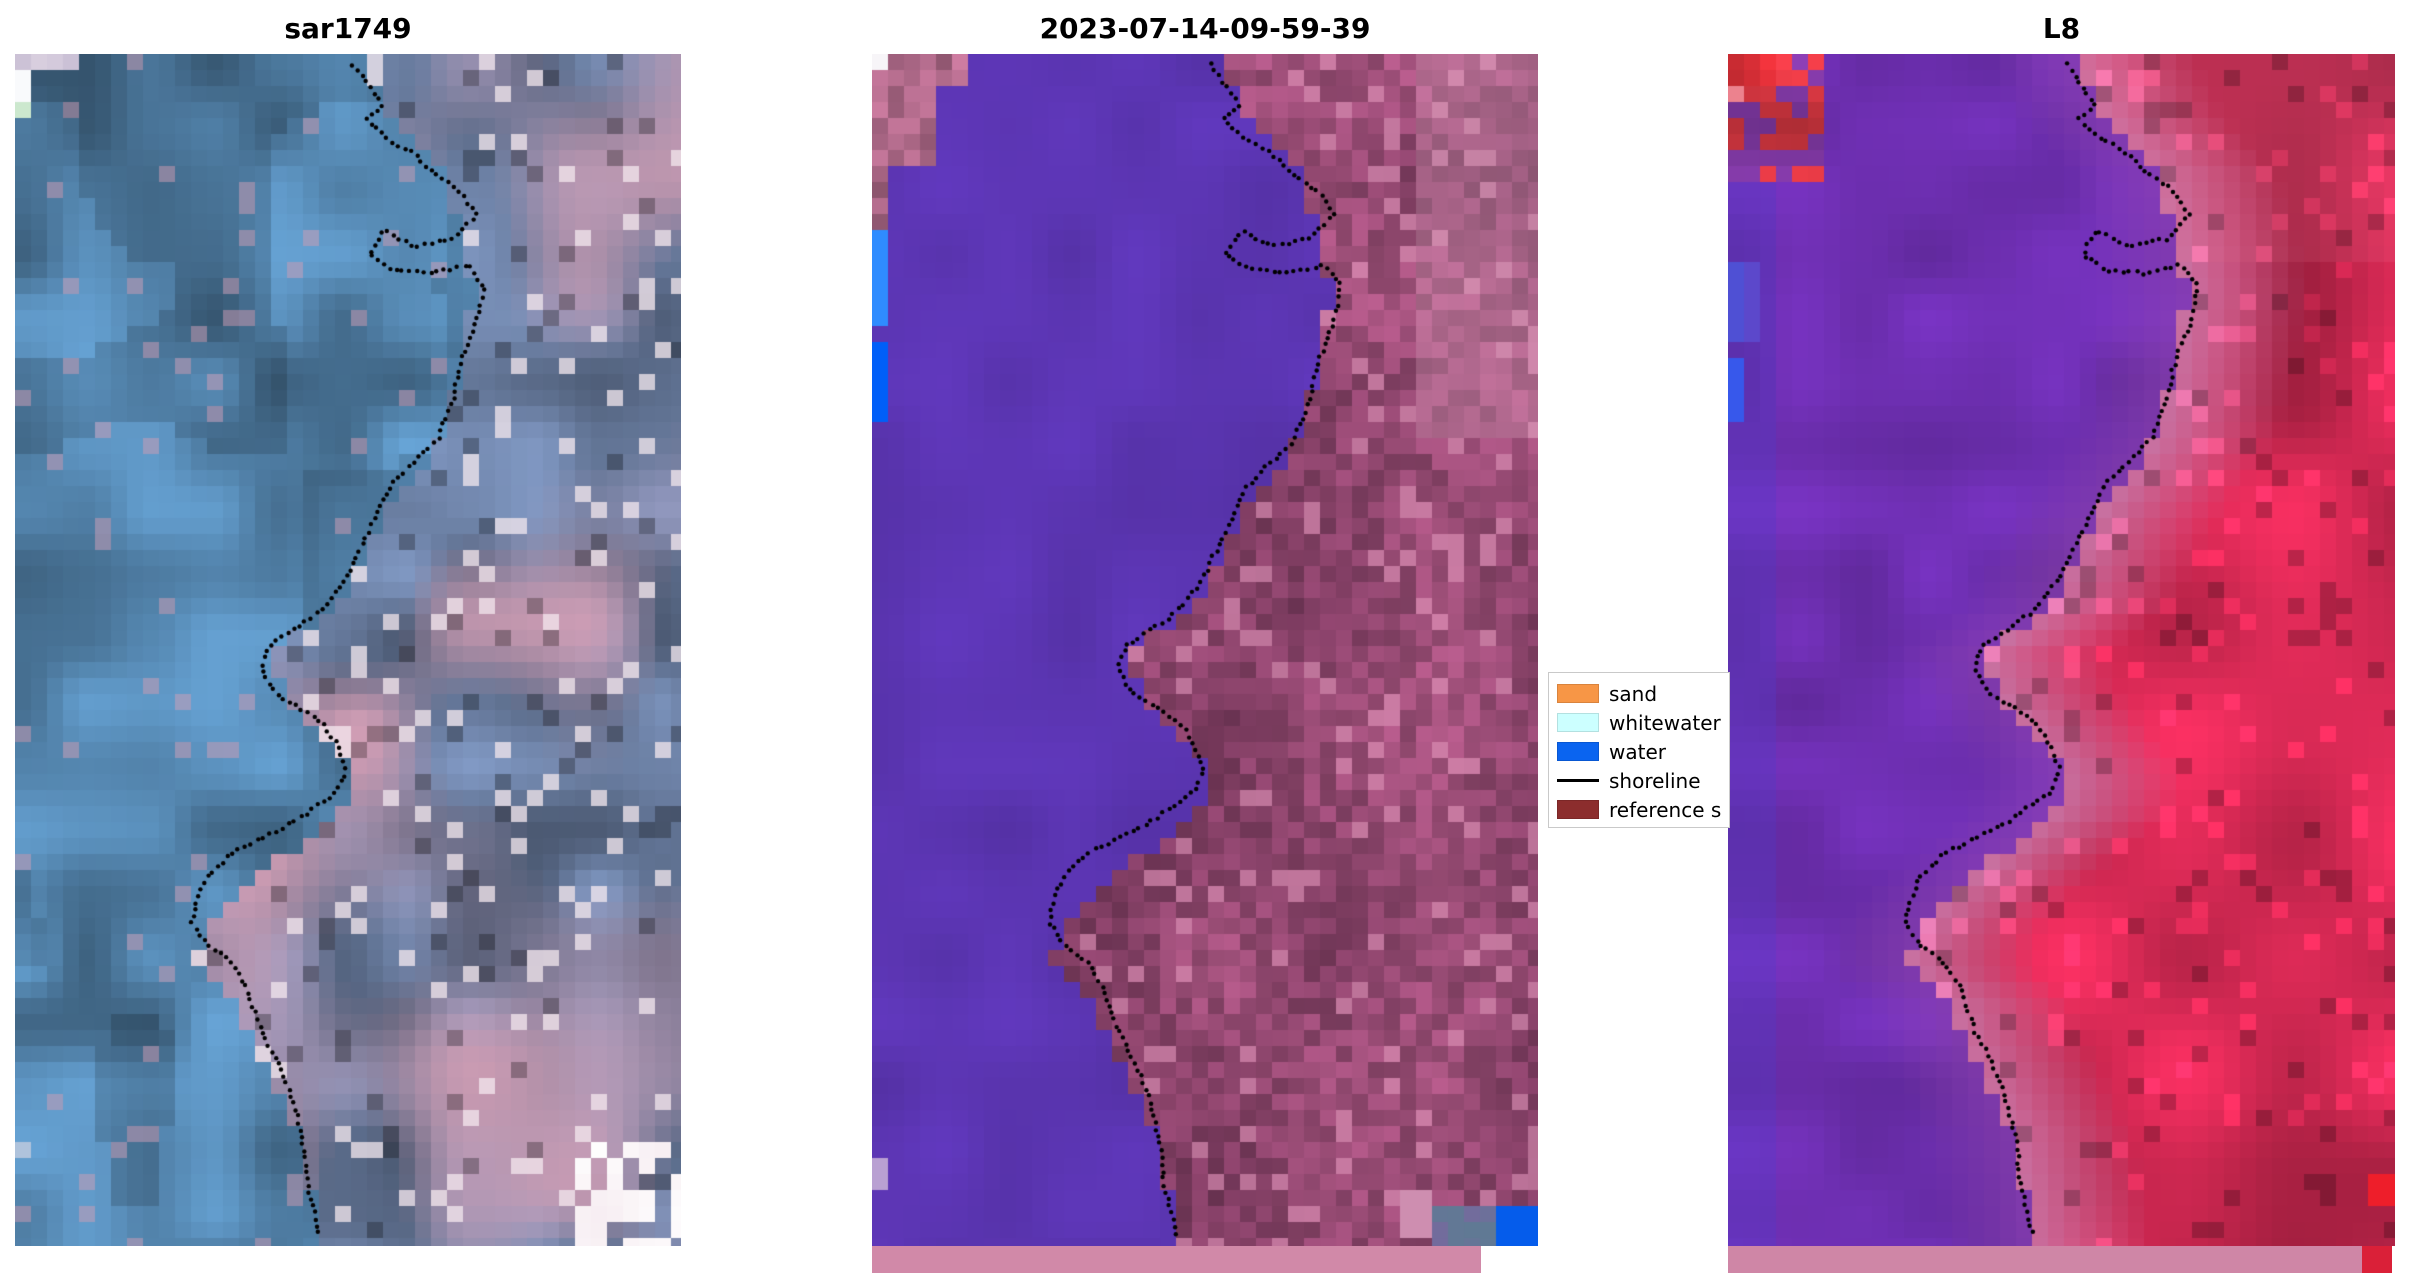  Describe the element at coordinates (1665, 809) in the screenshot. I see `legend-label-reference-shoreline: reference s` at that location.